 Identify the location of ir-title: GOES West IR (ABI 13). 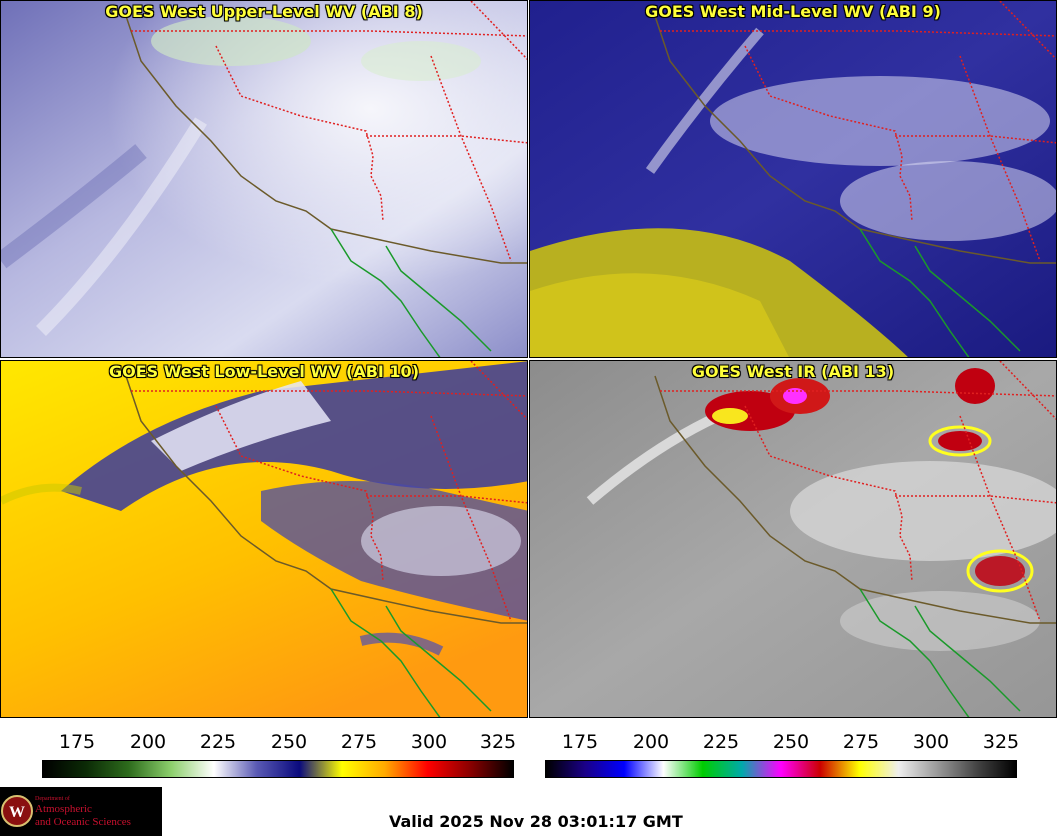
(793, 371).